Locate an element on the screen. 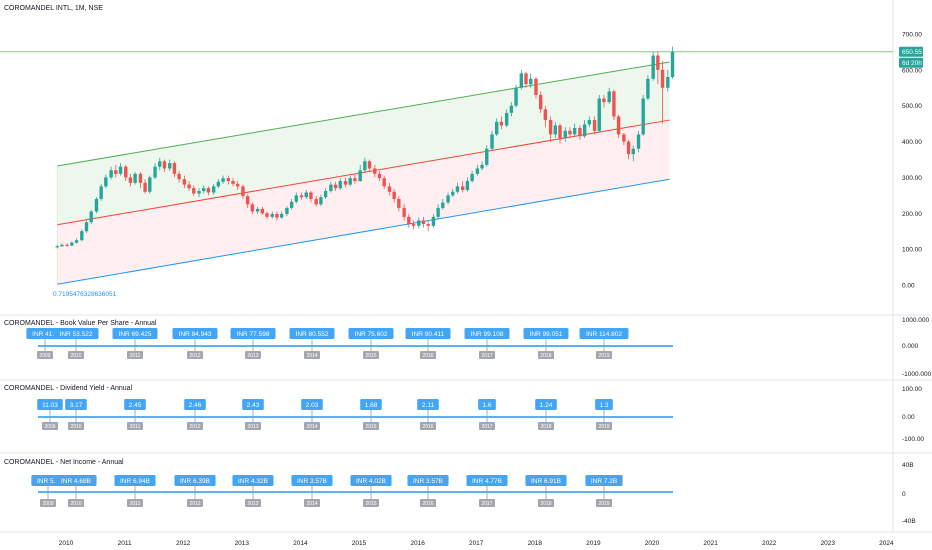  value-label-text: 1.6 is located at coordinates (486, 405).